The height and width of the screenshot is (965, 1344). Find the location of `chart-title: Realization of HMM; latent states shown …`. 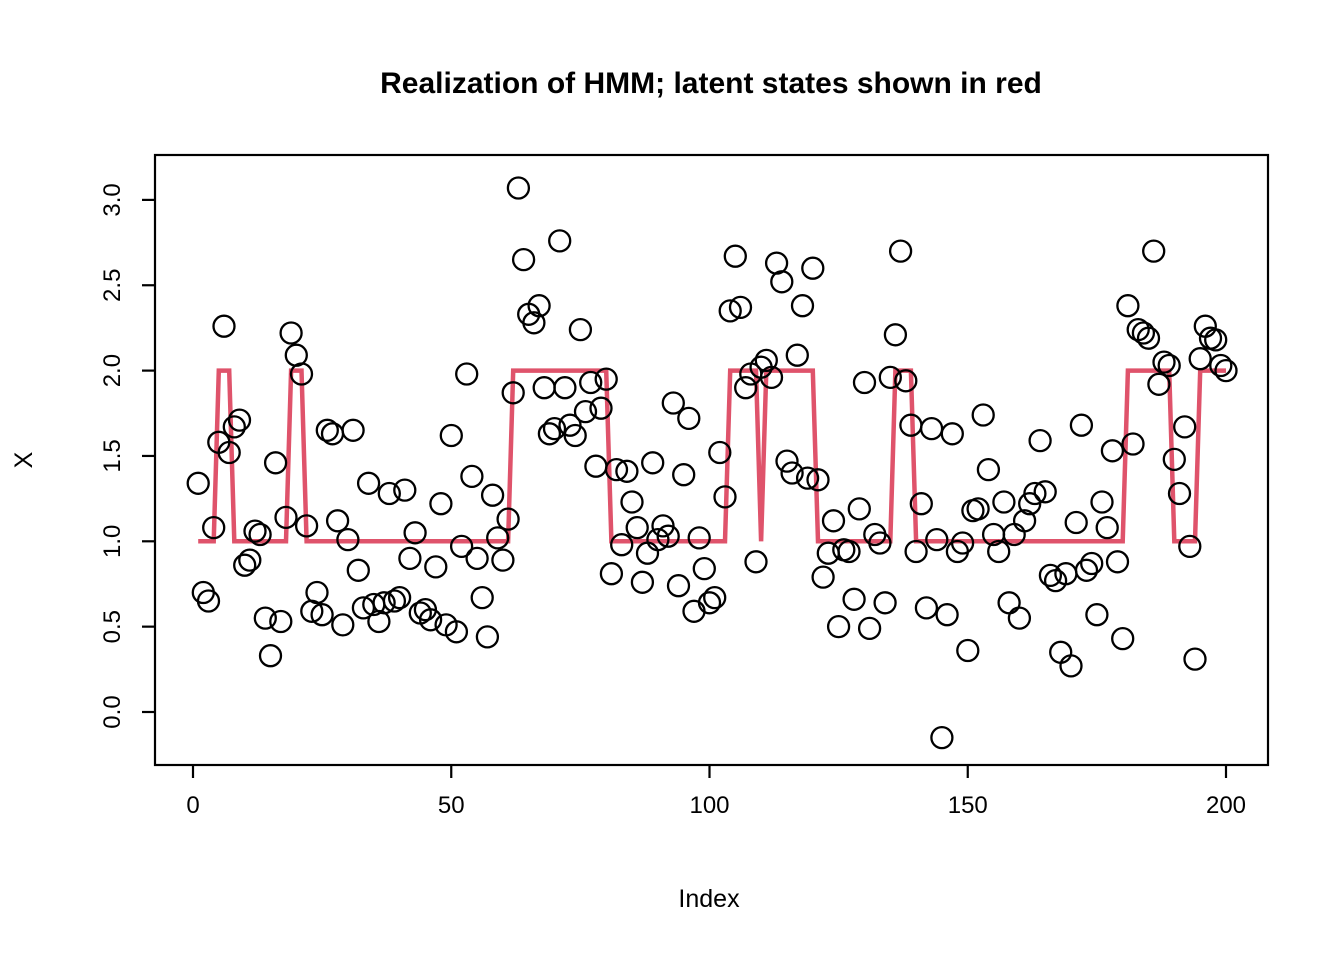

chart-title: Realization of HMM; latent states shown … is located at coordinates (711, 83).